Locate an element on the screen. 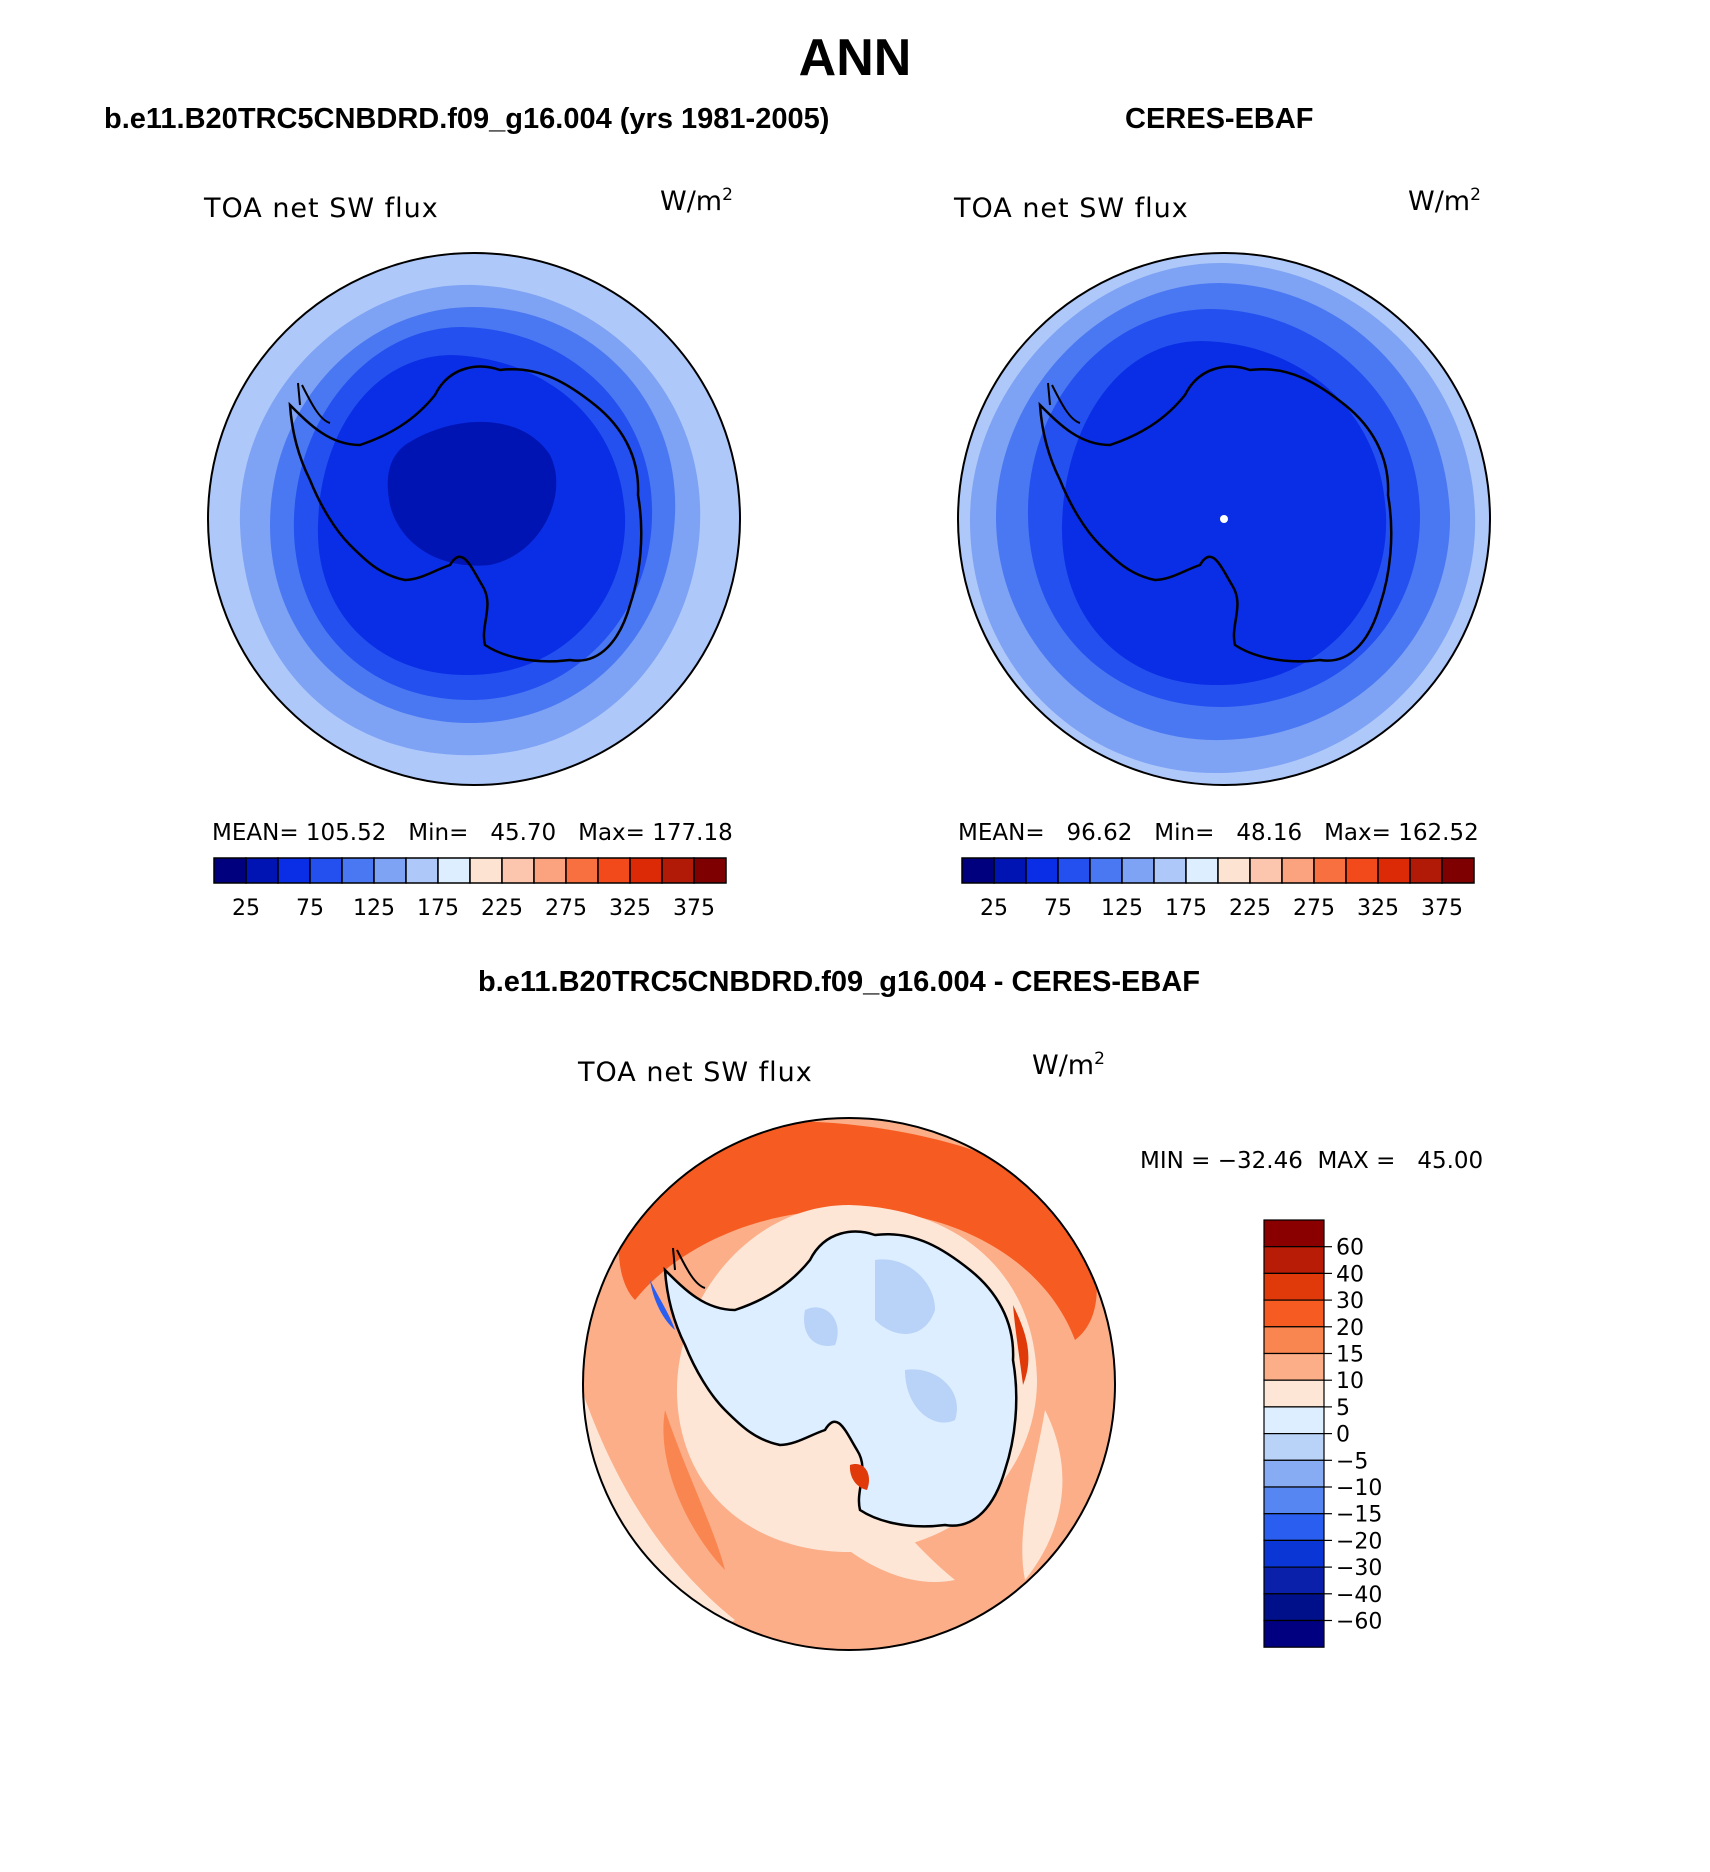  panel-2-polar-map is located at coordinates (1224, 519).